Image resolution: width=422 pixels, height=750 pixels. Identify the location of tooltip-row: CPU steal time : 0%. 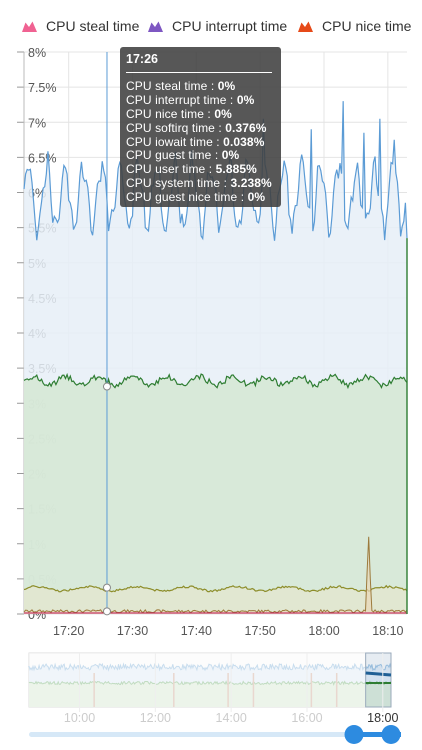
(181, 86).